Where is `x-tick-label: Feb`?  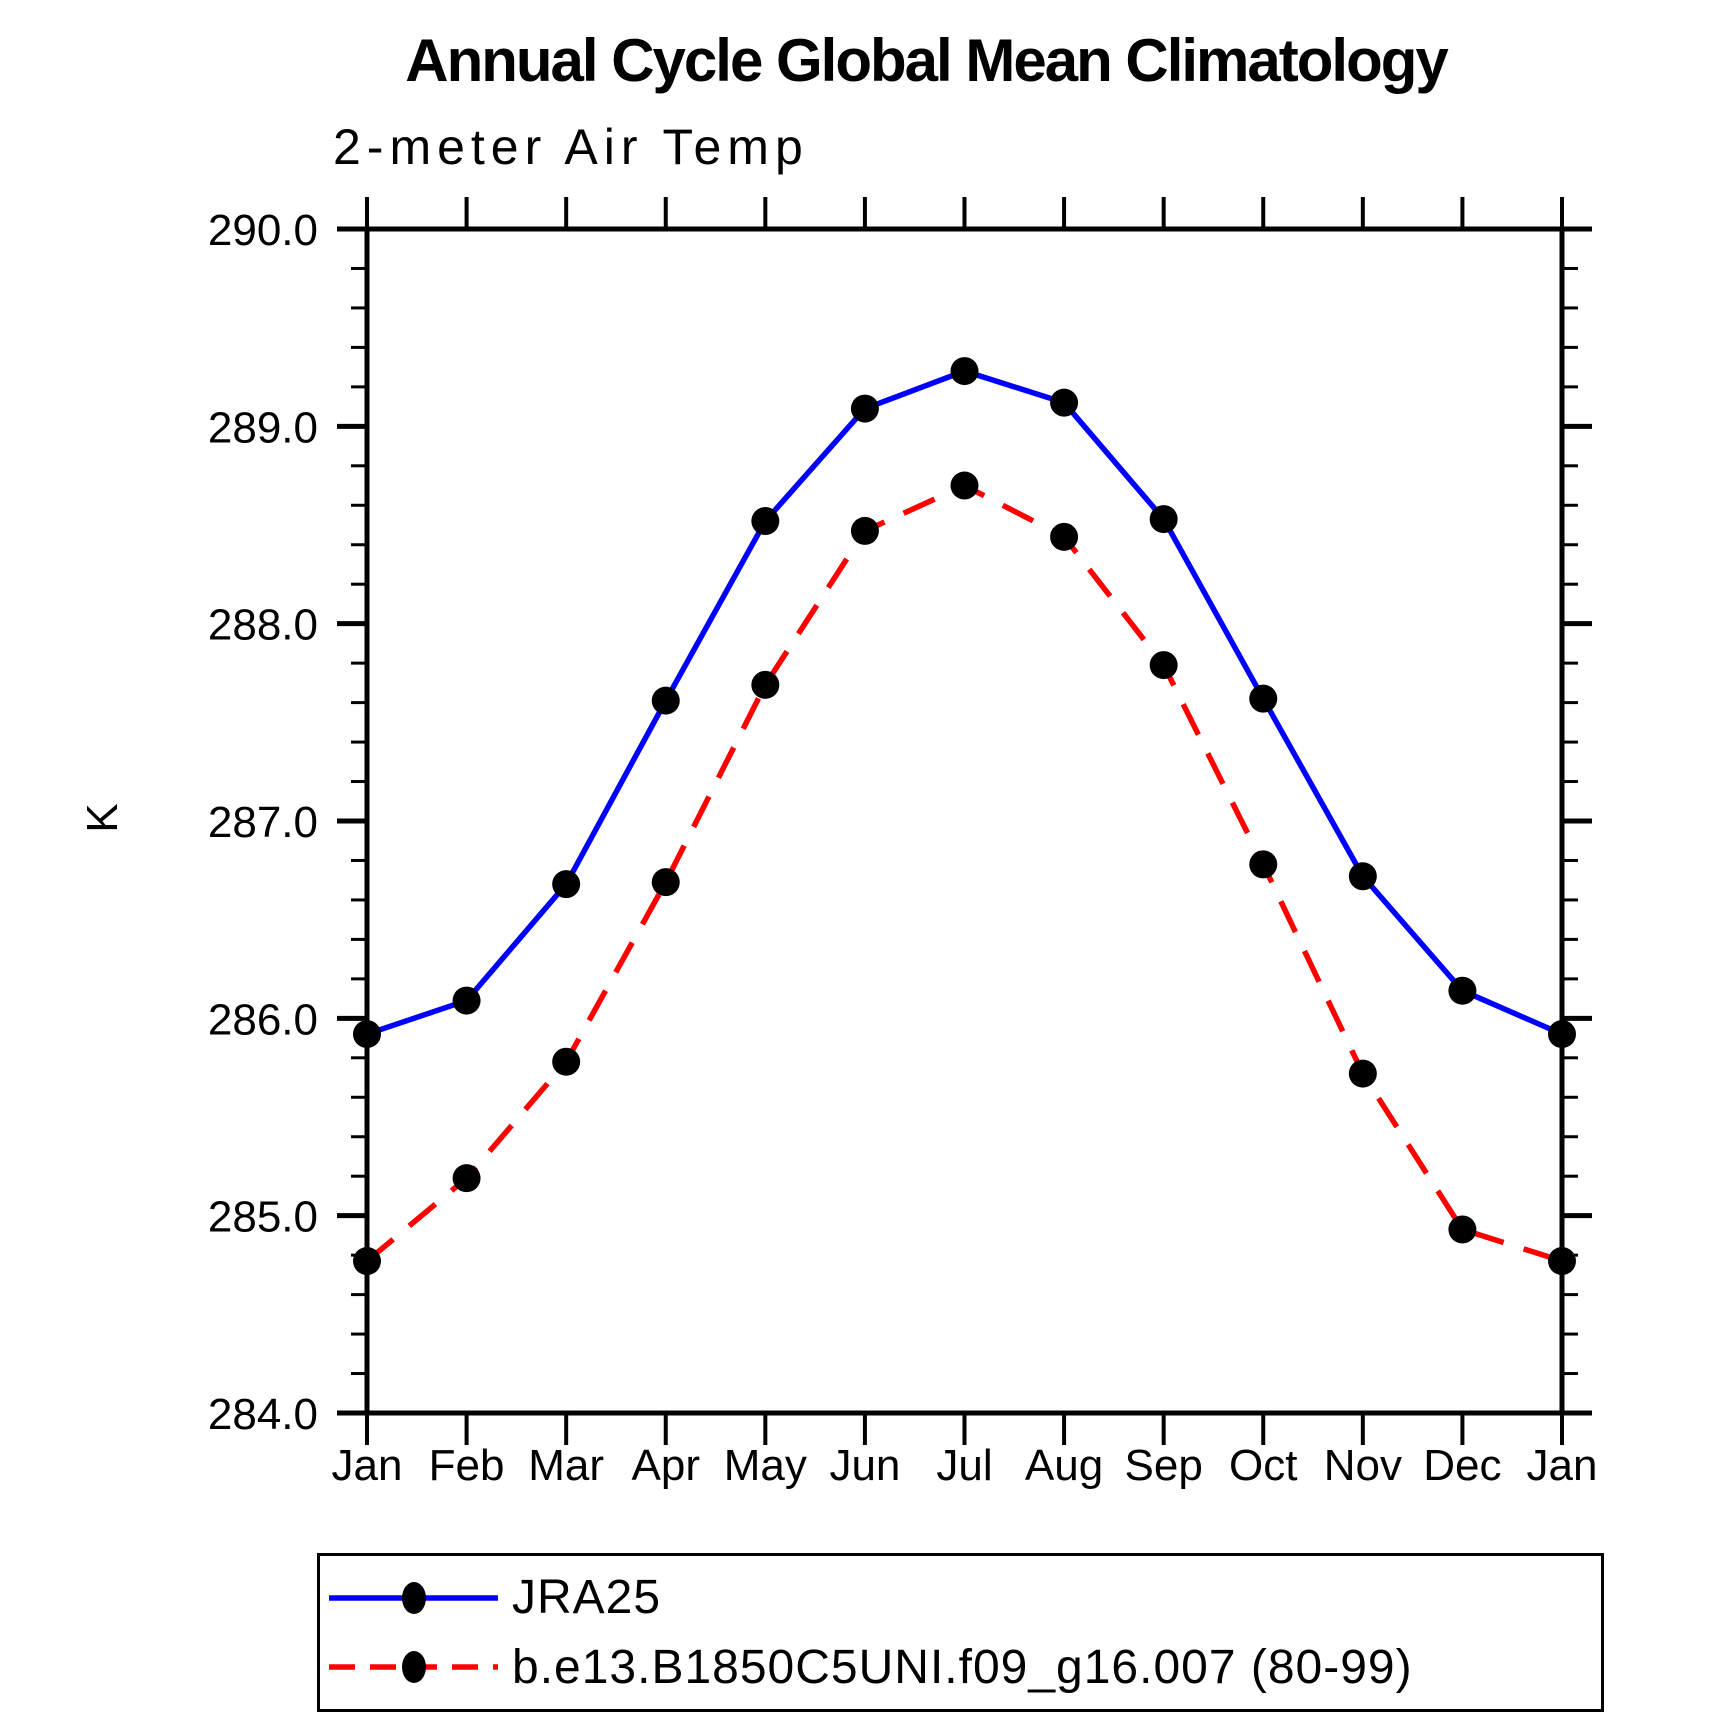 x-tick-label: Feb is located at coordinates (467, 1465).